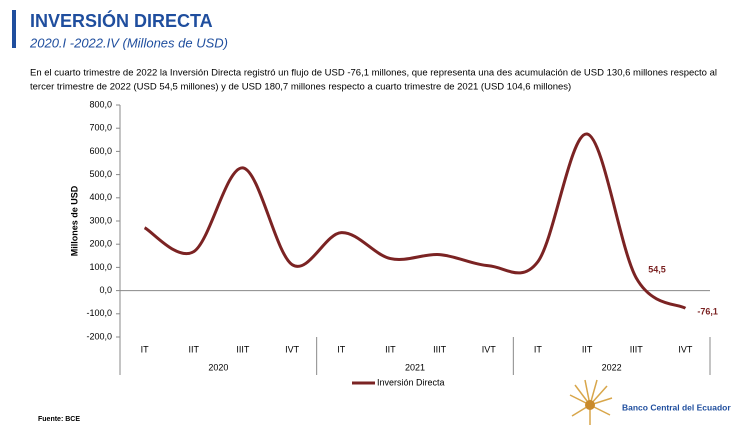 This screenshot has height=427, width=745. I want to click on y-tick-label: -200,0, so click(99, 336).